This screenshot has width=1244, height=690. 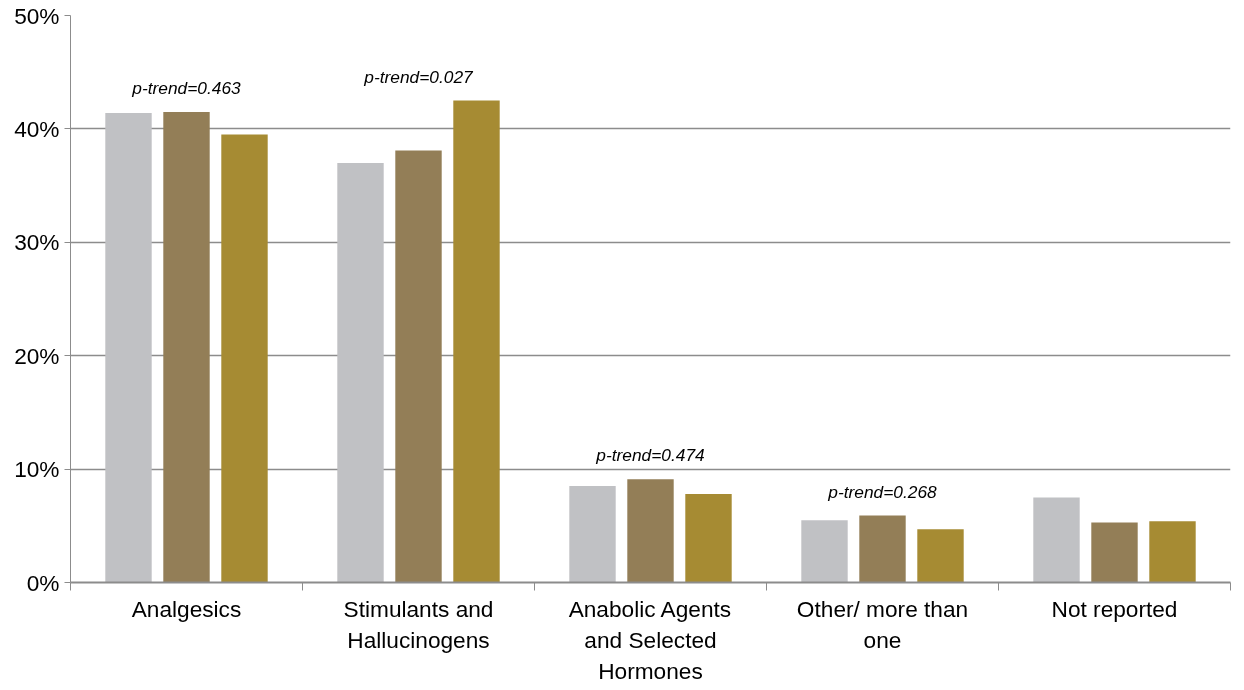 I want to click on x-tick-label: Stimulants and Hallucinogens, so click(x=418, y=624).